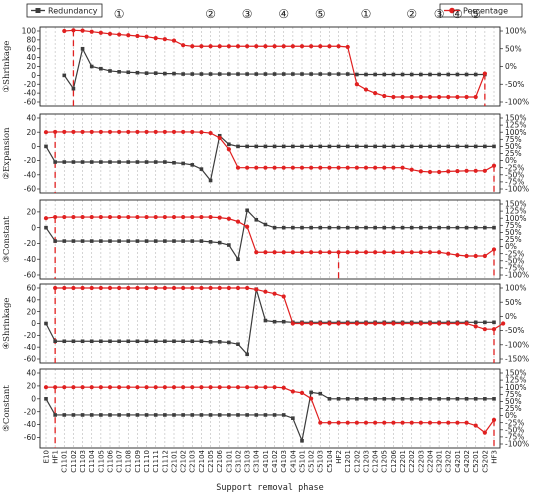 This screenshot has height=495, width=550. I want to click on left-tick-label: -20, so click(30, 160).